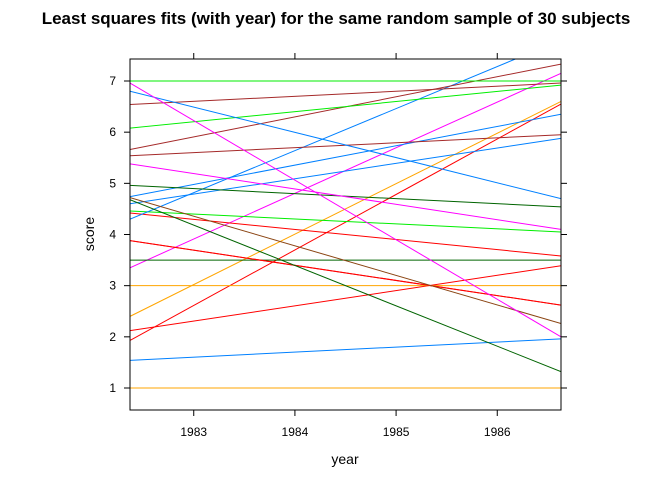 This screenshot has width=672, height=480. I want to click on x-axis-label: year, so click(345, 459).